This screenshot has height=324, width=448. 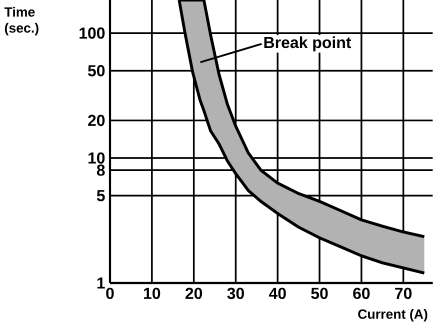 What do you see at coordinates (193, 294) in the screenshot?
I see `x-tick-label: 20` at bounding box center [193, 294].